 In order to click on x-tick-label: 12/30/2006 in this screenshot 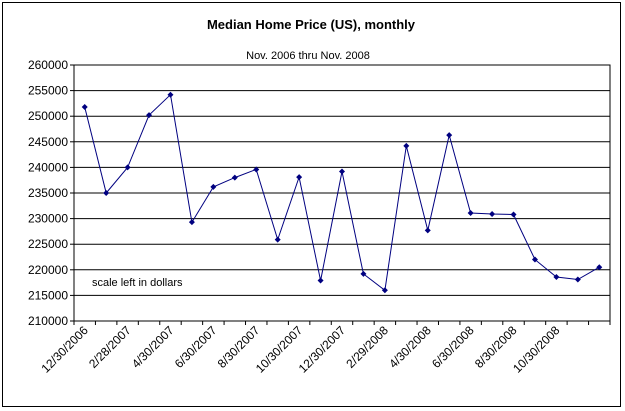, I will do `click(64, 349)`.